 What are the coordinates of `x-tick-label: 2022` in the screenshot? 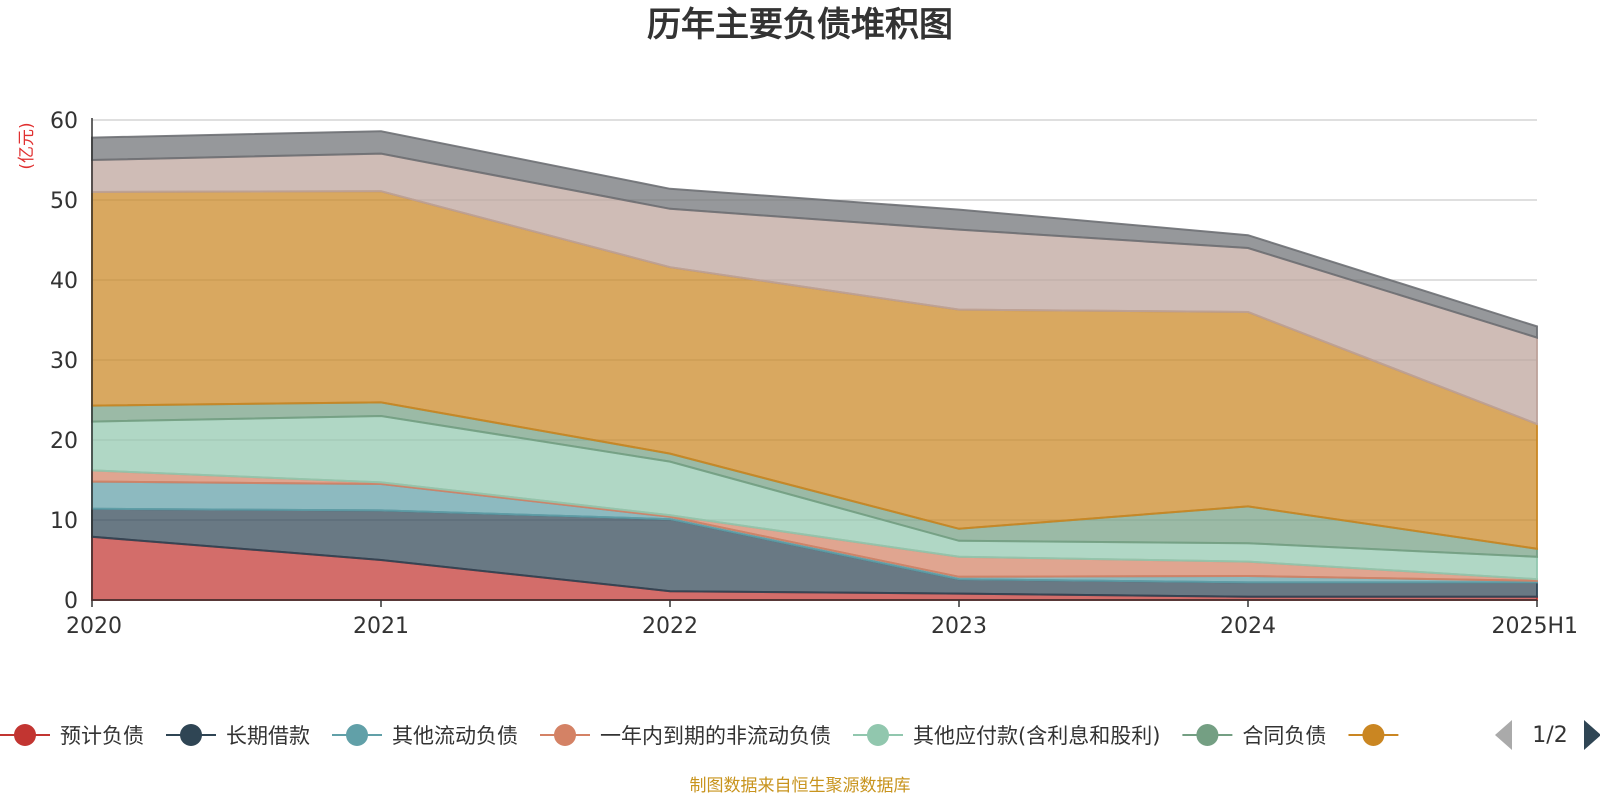 It's located at (670, 626).